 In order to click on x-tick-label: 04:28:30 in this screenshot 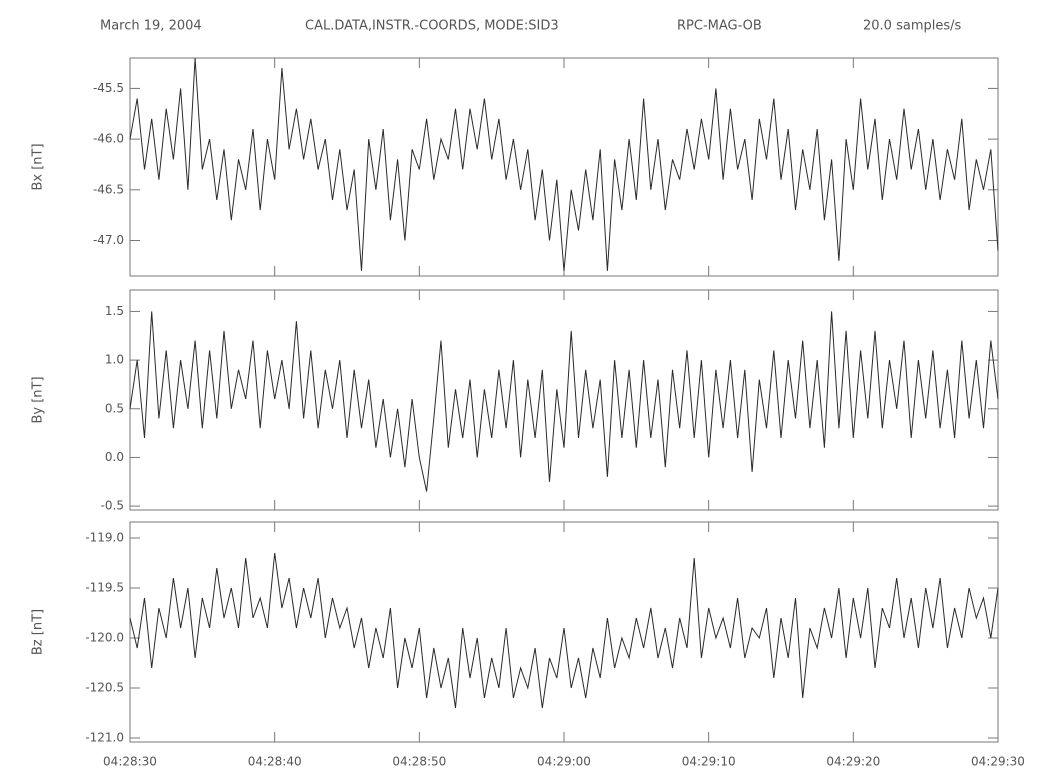, I will do `click(130, 762)`.